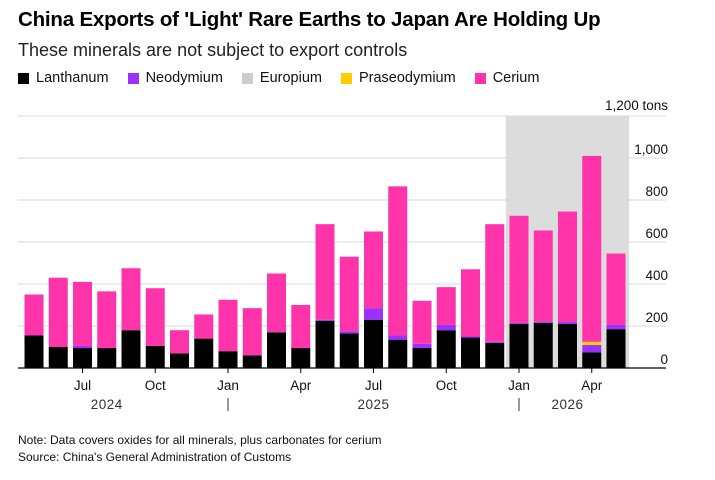 The width and height of the screenshot is (715, 480). I want to click on legend-label-europium: Europium, so click(290, 78).